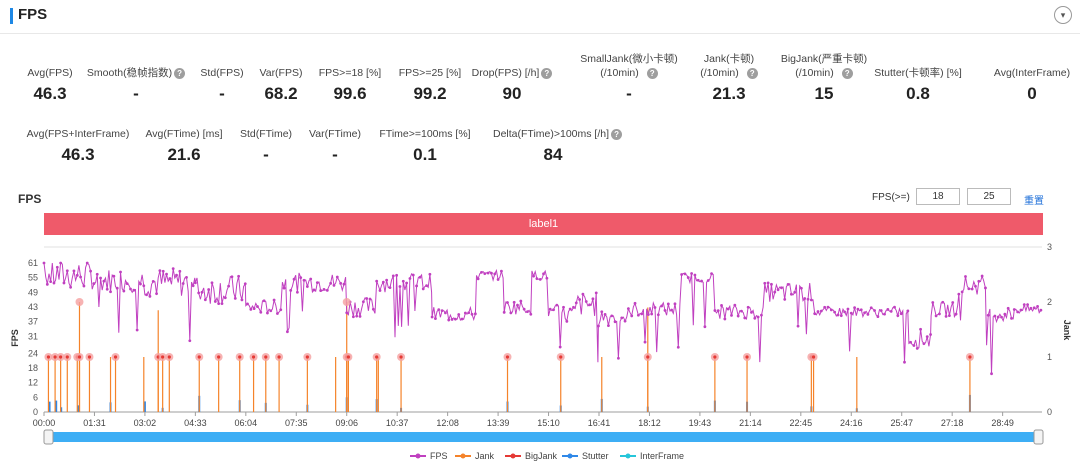  I want to click on slider-handle-right, so click(1038, 437).